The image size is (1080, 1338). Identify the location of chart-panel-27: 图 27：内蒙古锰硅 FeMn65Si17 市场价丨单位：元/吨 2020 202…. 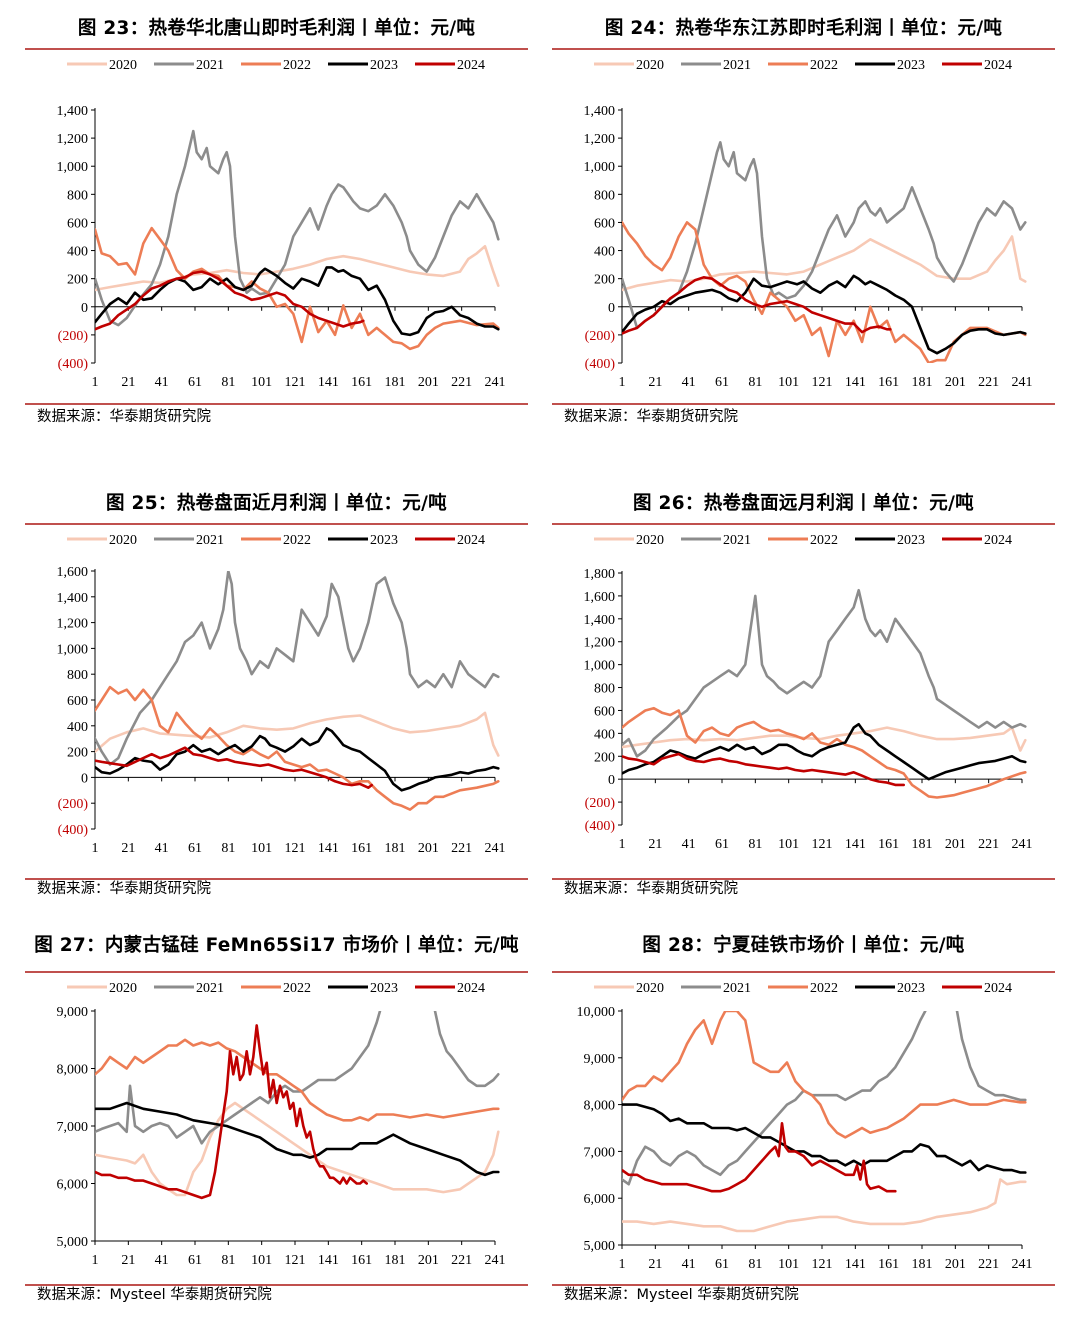
(276, 1129).